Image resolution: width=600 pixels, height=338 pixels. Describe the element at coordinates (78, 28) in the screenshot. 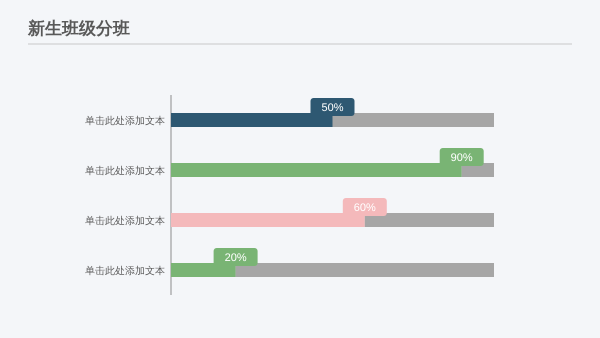

I see `chart-title: 新生班级分班` at that location.